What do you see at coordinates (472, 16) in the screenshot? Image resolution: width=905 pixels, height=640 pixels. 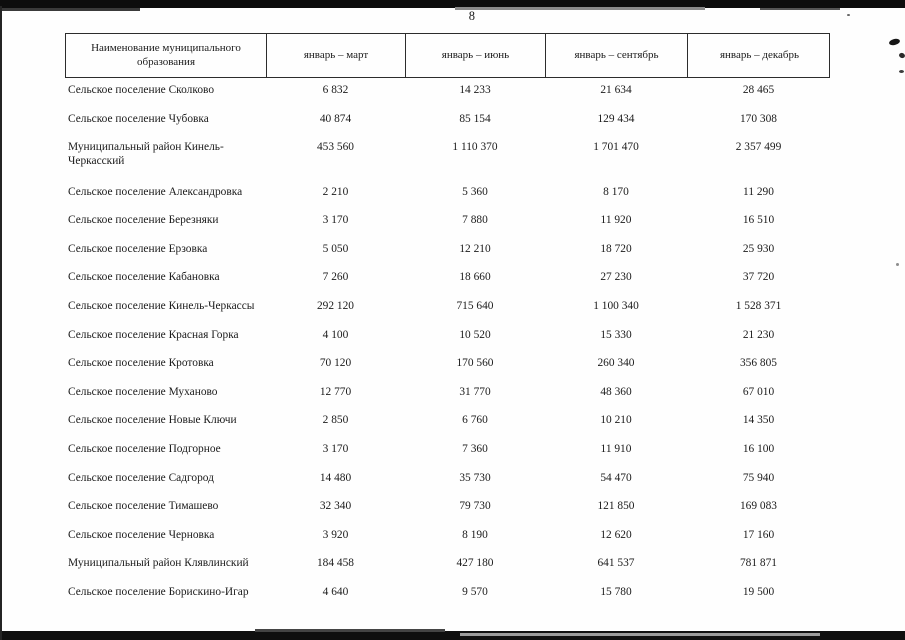 I see `page-number: 8` at bounding box center [472, 16].